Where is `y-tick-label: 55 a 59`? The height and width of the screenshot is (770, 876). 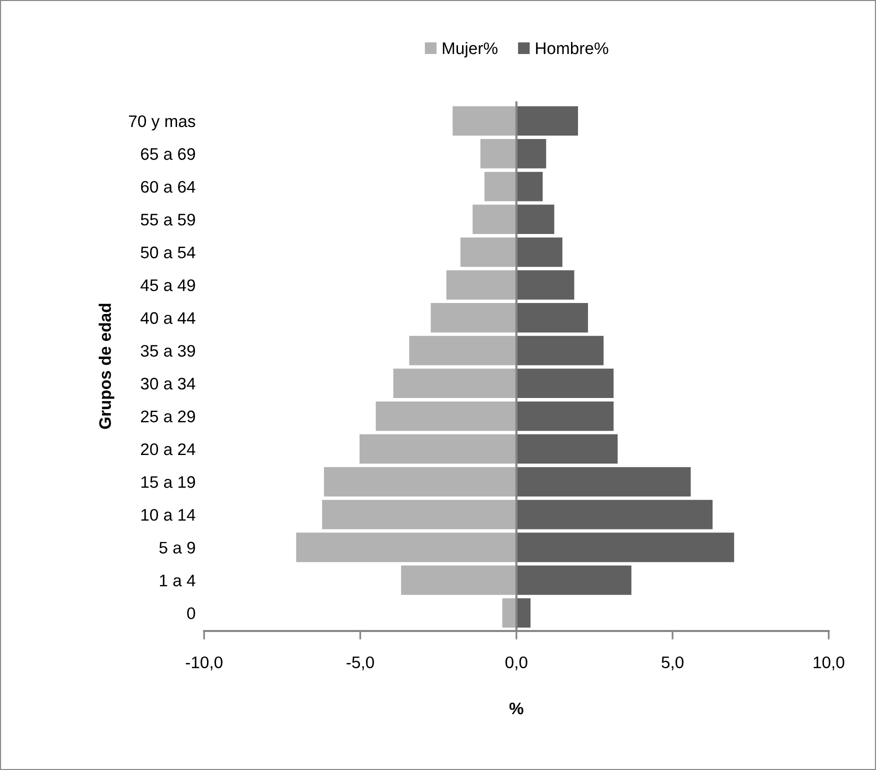
y-tick-label: 55 a 59 is located at coordinates (167, 220).